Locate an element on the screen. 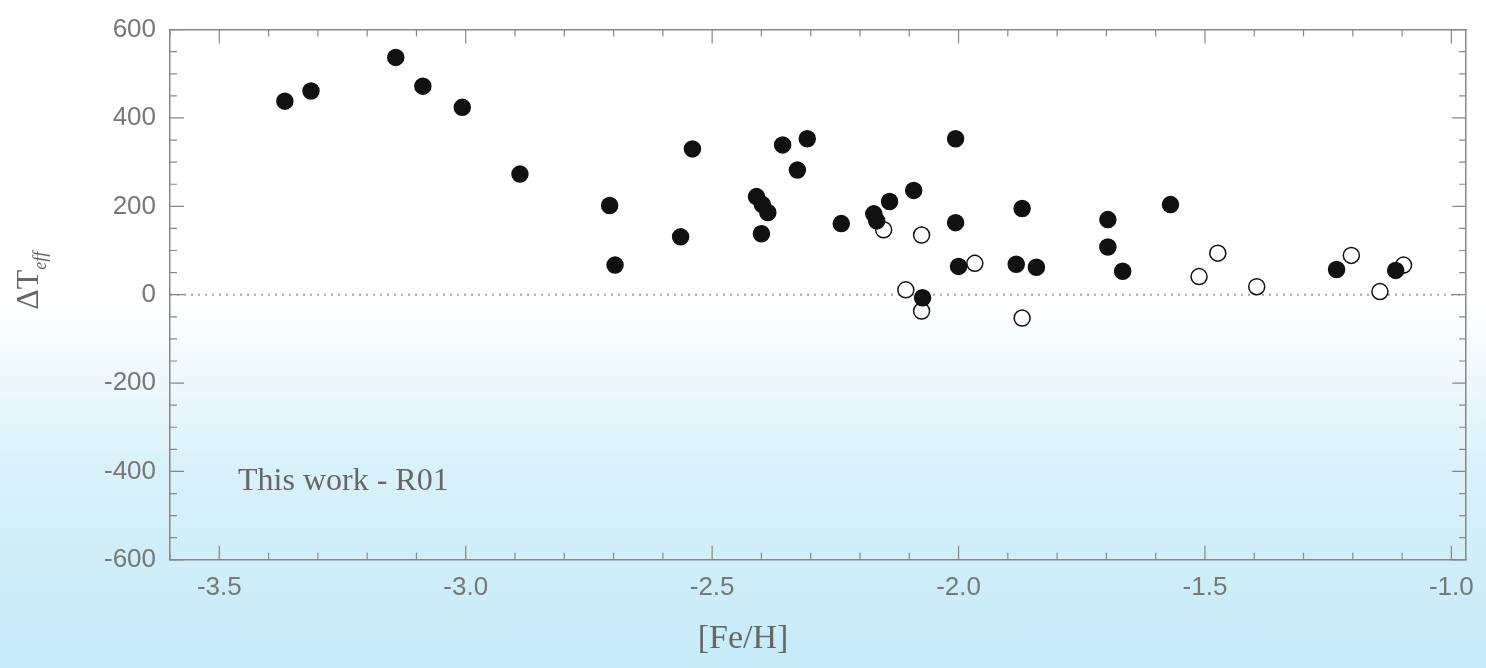 The image size is (1486, 668). y-tick-label: -600 is located at coordinates (130, 557).